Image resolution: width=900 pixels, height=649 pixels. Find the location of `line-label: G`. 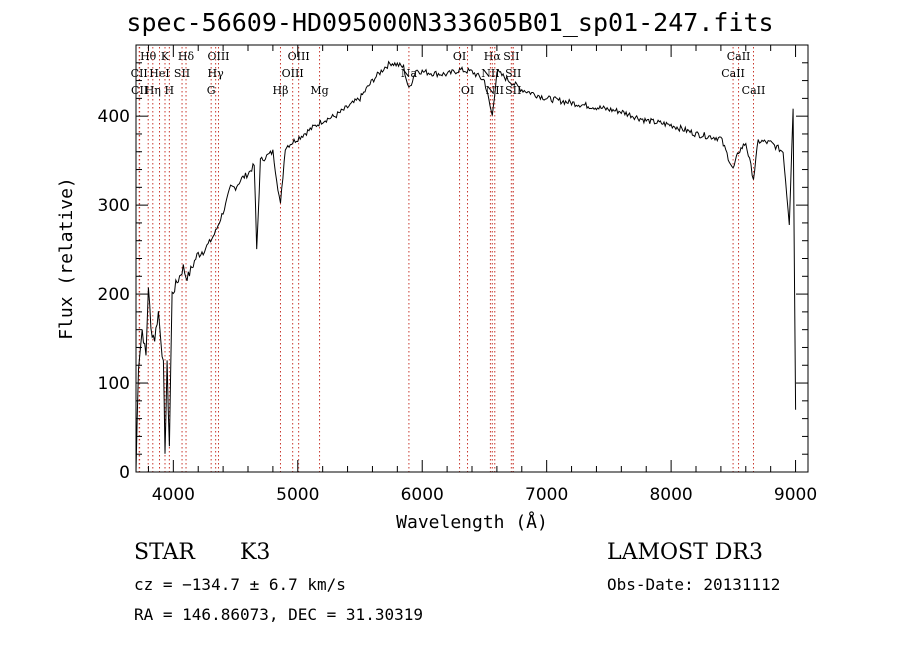

line-label: G is located at coordinates (211, 90).